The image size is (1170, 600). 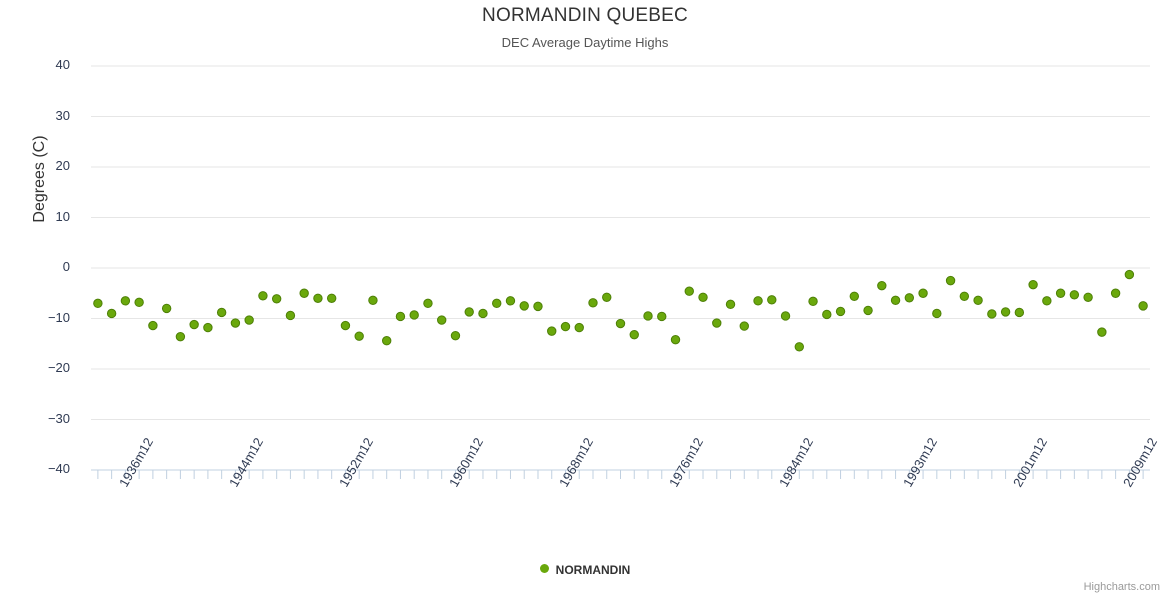 What do you see at coordinates (585, 15) in the screenshot?
I see `chart-title: NORMANDIN QUEBEC` at bounding box center [585, 15].